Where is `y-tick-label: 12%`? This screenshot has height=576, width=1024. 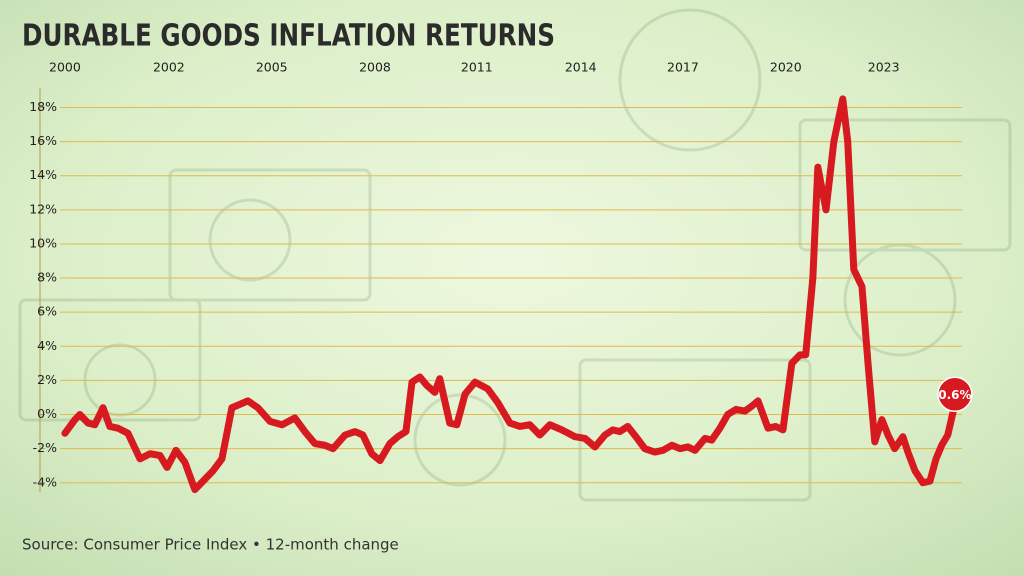
y-tick-label: 12% is located at coordinates (43, 208).